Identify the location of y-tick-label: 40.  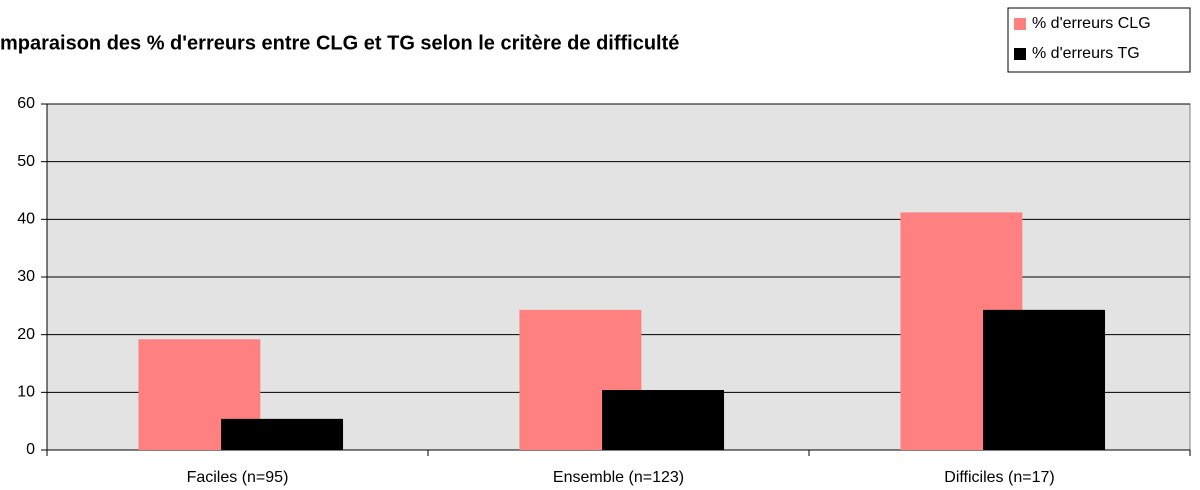
(26, 219).